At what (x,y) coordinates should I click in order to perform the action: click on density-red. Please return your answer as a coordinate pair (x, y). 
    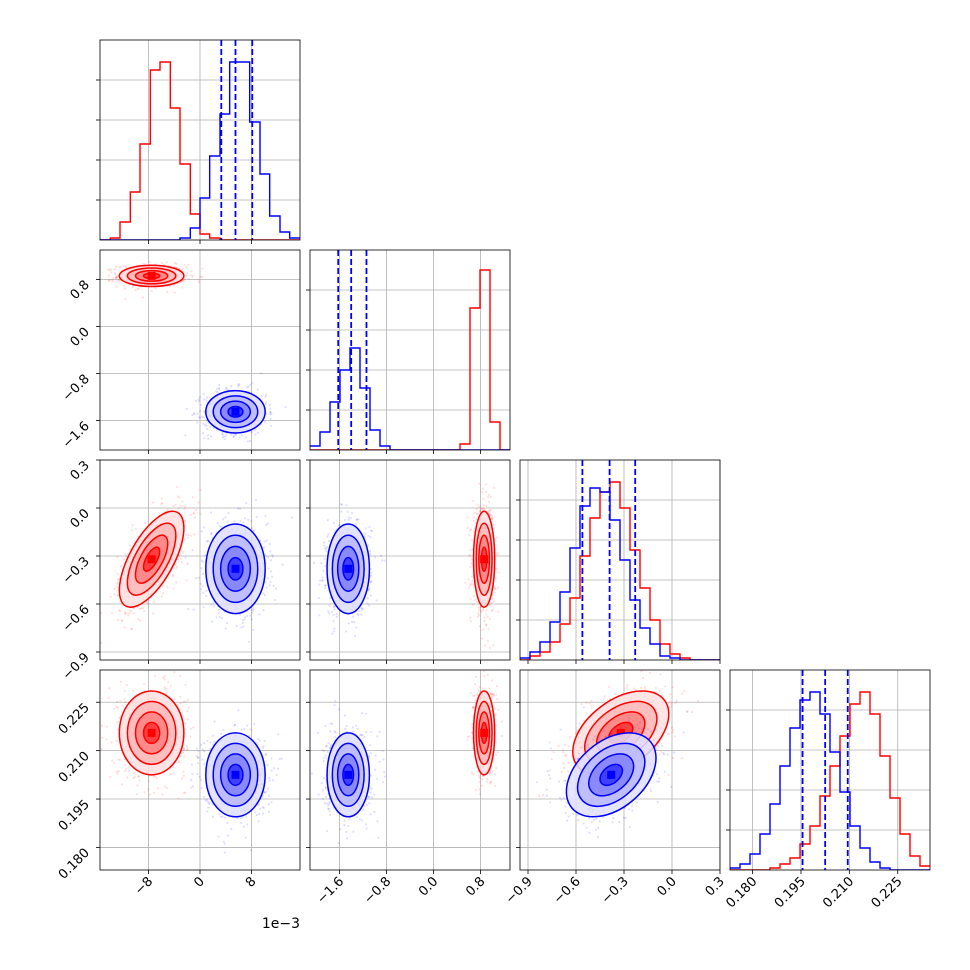
    Looking at the image, I should click on (151, 559).